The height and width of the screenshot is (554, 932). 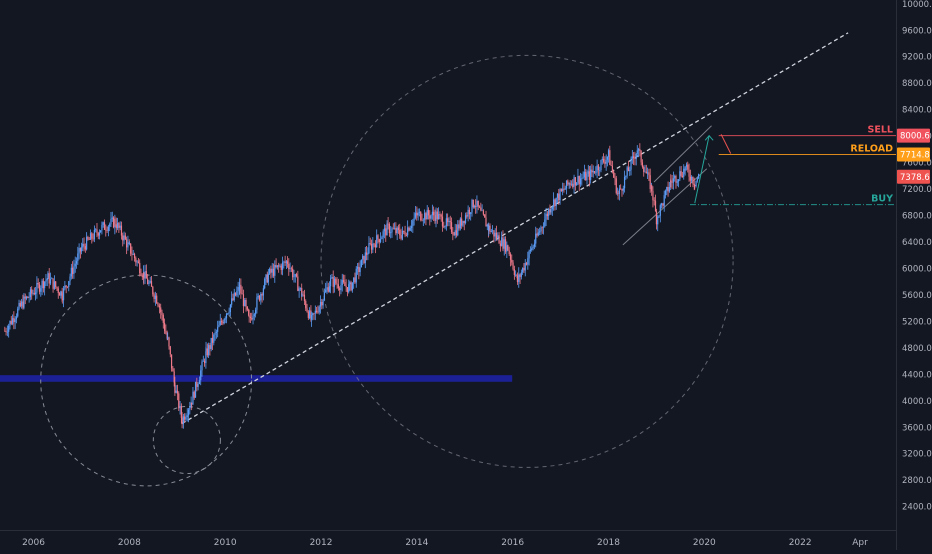 I want to click on time-axis: 2006 2008 2010 2012 2014 2016 2018 2020 2022 Apr, so click(x=445, y=543).